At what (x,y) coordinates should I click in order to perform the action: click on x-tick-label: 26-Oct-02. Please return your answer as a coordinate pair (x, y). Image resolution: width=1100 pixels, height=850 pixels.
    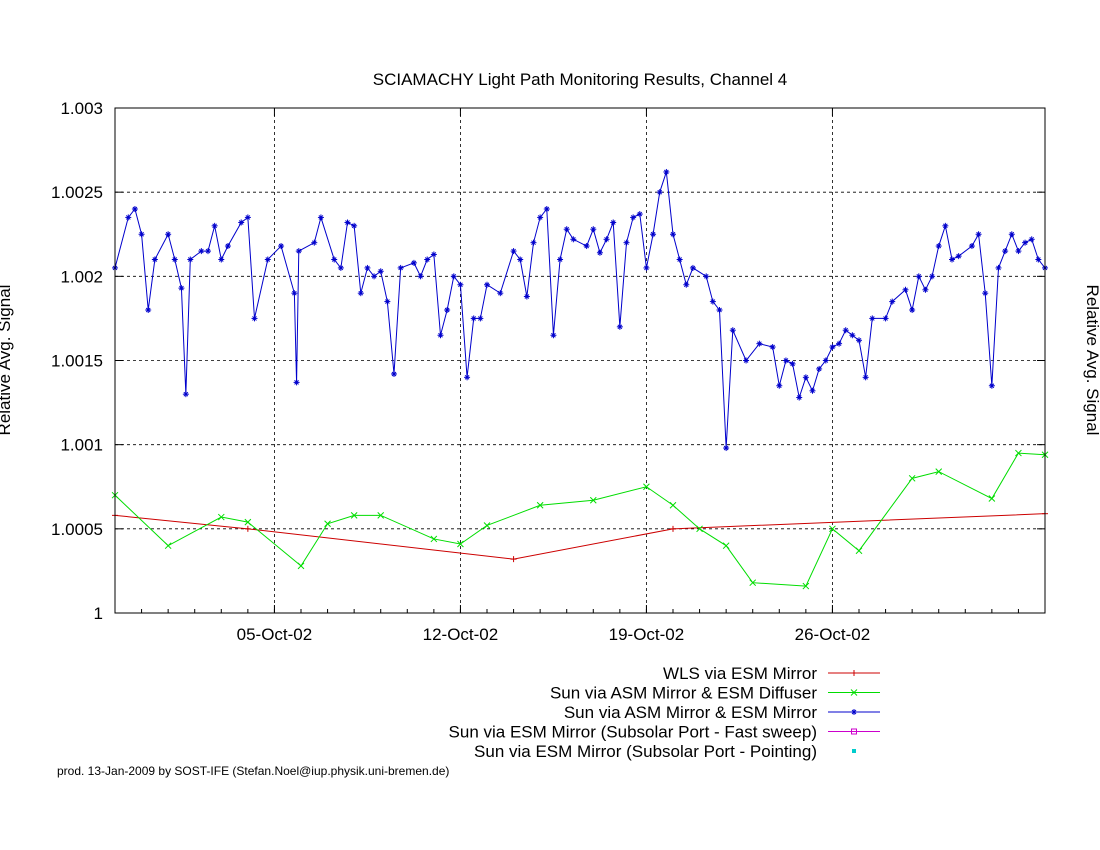
    Looking at the image, I should click on (833, 634).